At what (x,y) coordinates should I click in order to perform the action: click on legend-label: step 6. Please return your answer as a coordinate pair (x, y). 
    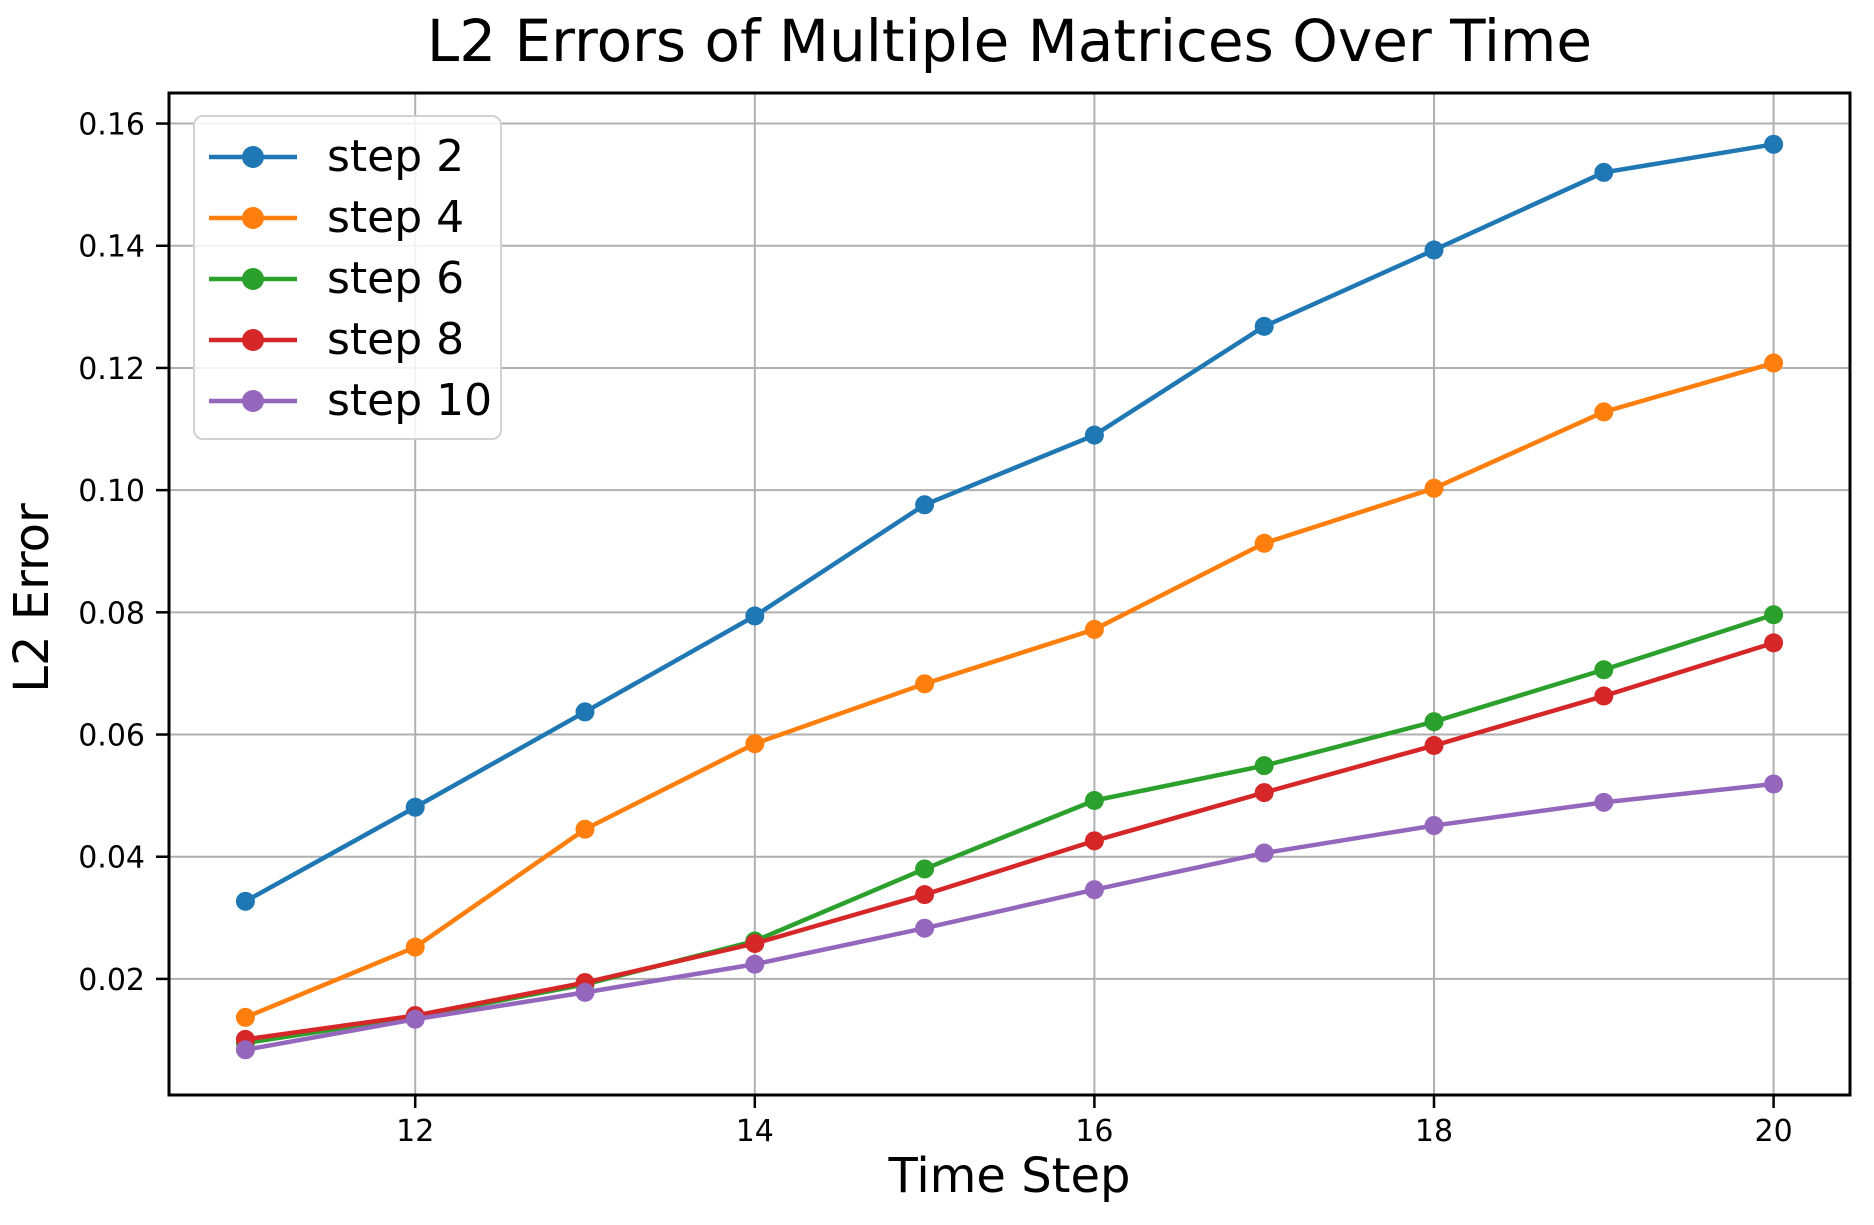
    Looking at the image, I should click on (396, 278).